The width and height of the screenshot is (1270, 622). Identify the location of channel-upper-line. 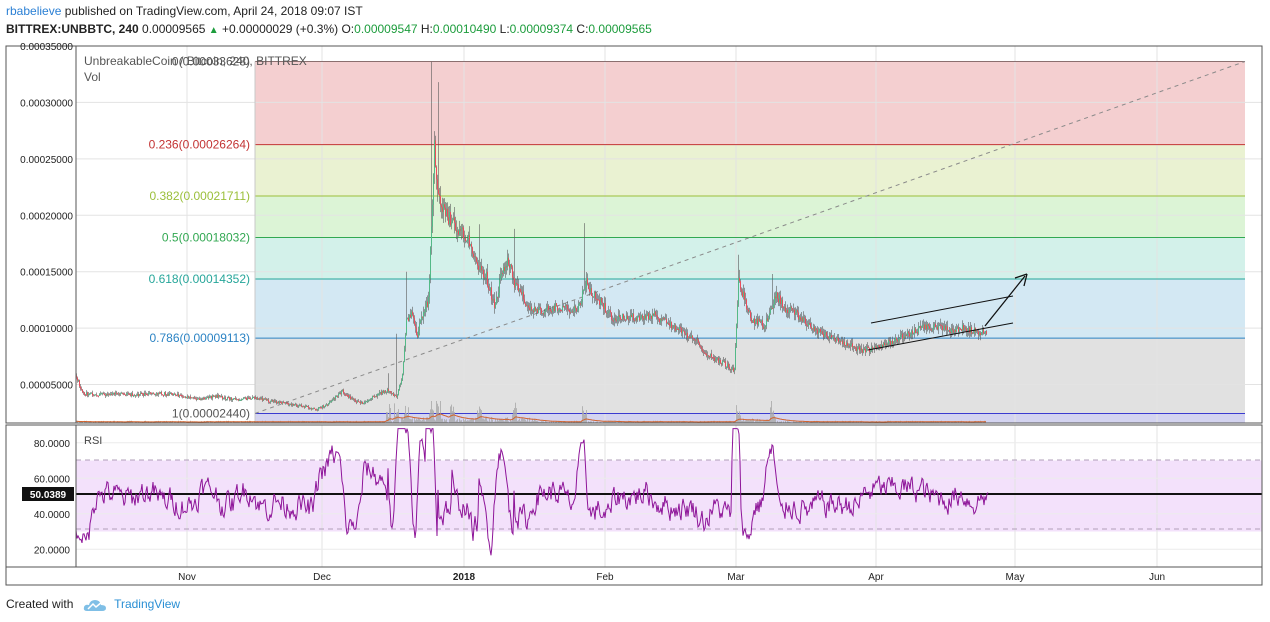
(942, 309).